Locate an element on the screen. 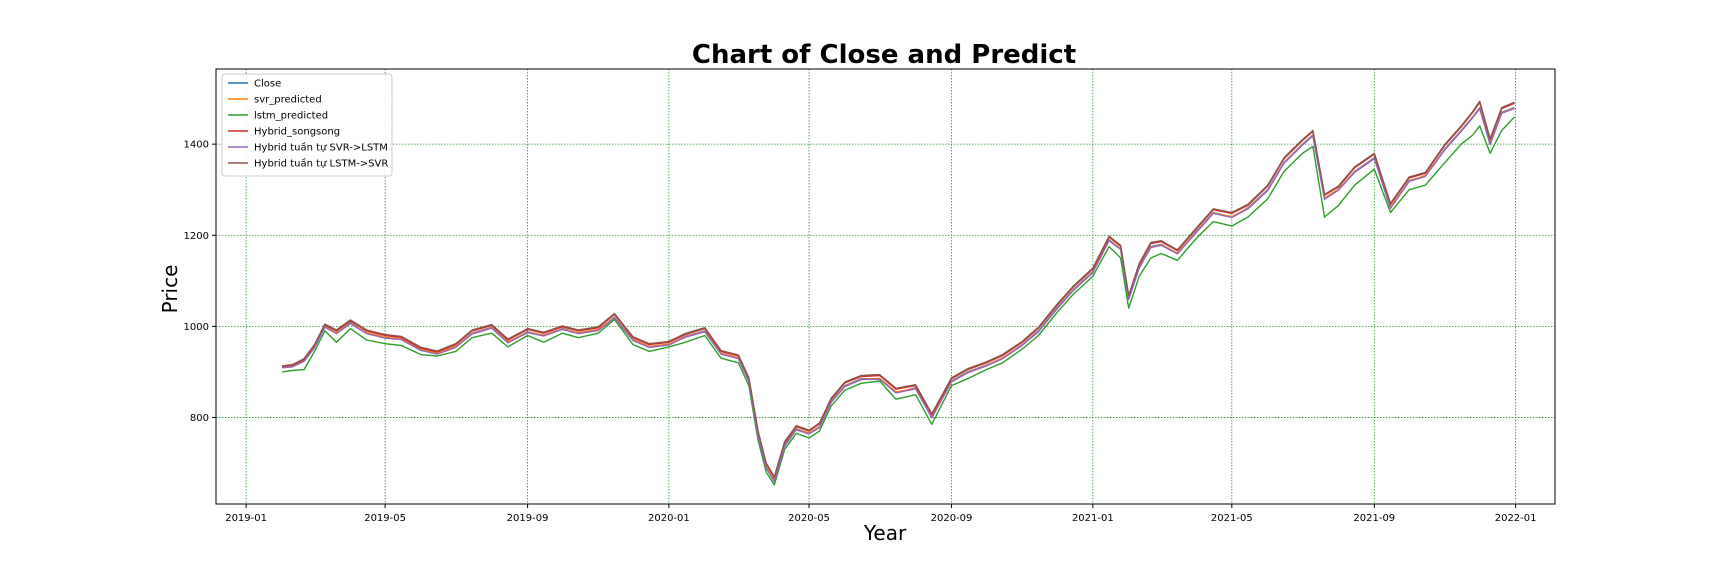 Image resolution: width=1728 pixels, height=581 pixels. legend-label: svr_predicted is located at coordinates (288, 100).